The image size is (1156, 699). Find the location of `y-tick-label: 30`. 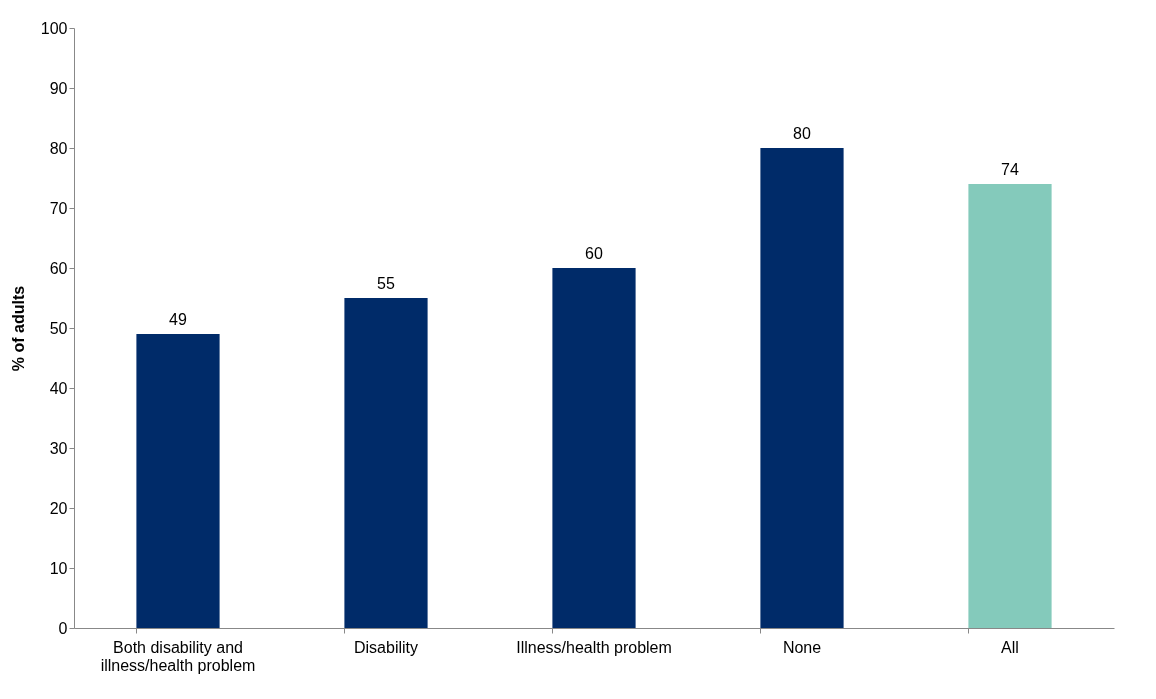

y-tick-label: 30 is located at coordinates (58, 448).